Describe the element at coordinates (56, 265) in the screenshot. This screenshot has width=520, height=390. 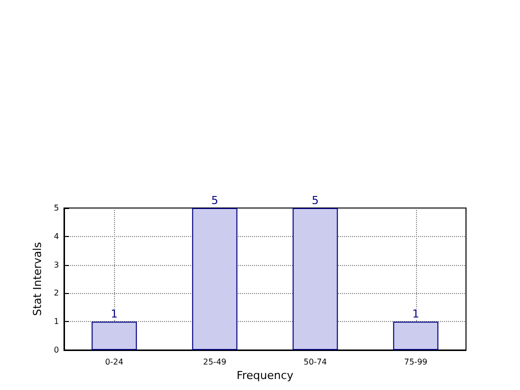
I see `y-tick-label: 3` at that location.